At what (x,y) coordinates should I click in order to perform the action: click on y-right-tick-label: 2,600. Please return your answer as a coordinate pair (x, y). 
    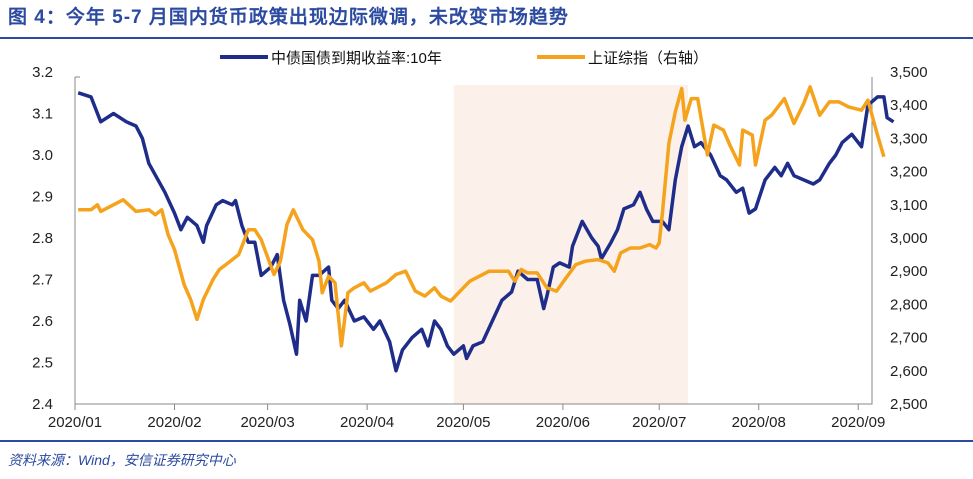
    Looking at the image, I should click on (909, 371).